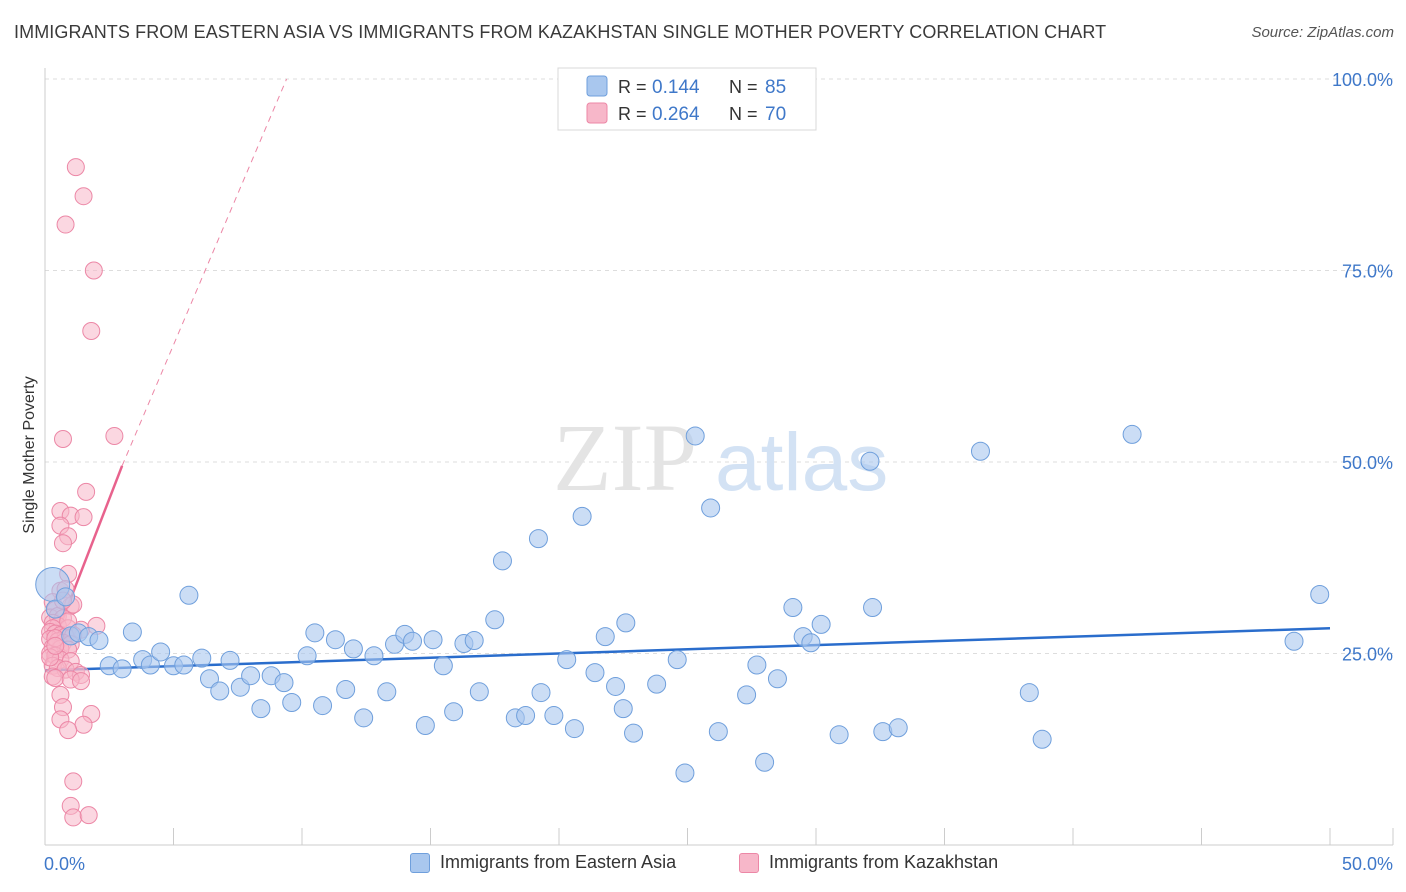 The height and width of the screenshot is (892, 1406). I want to click on watermark-zip: ZIP, so click(625, 457).